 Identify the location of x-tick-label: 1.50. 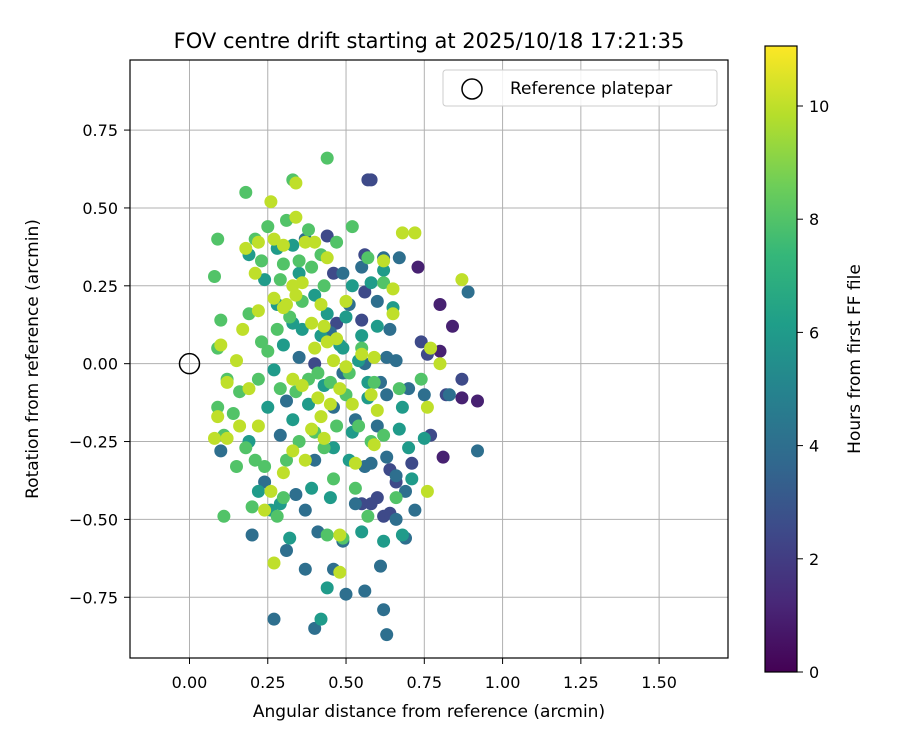
(659, 682).